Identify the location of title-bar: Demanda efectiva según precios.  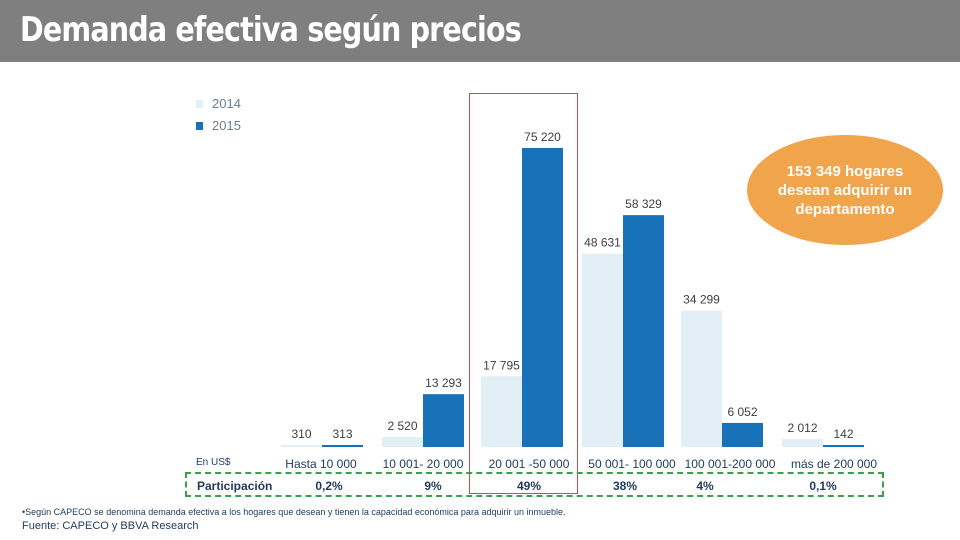
(480, 31).